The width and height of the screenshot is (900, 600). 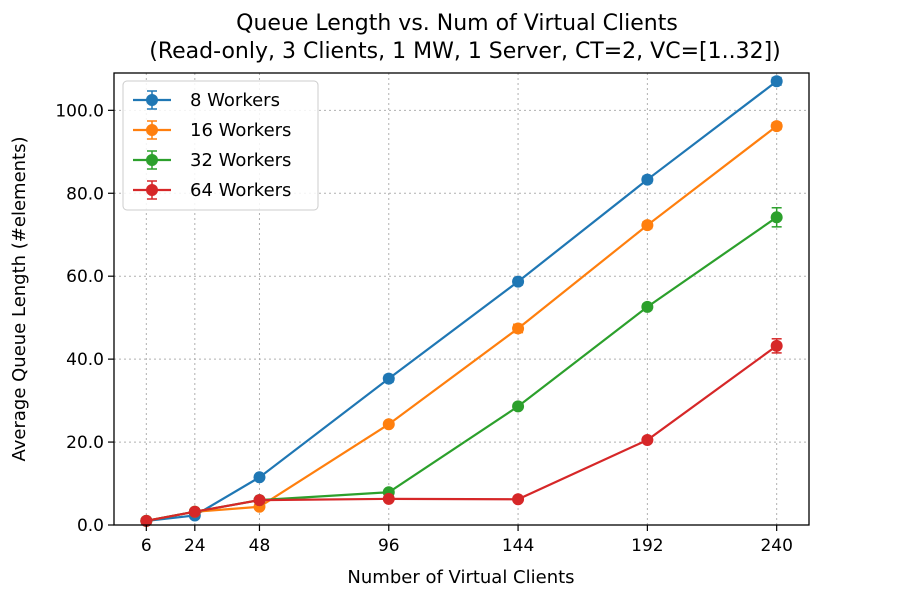 What do you see at coordinates (467, 540) in the screenshot?
I see `x-axis-ticks: 6 24 48 96 144 192 240` at bounding box center [467, 540].